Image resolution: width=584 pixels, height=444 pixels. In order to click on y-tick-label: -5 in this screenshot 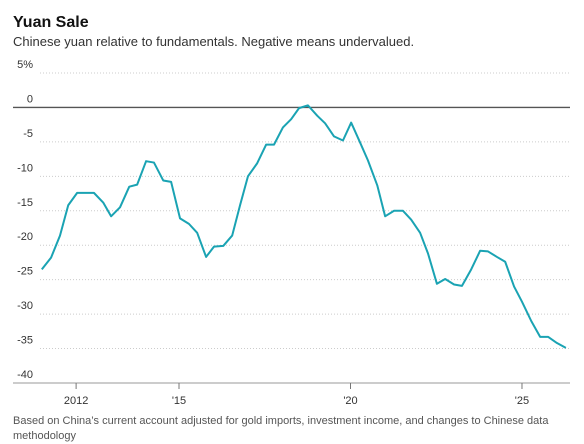, I will do `click(28, 134)`.